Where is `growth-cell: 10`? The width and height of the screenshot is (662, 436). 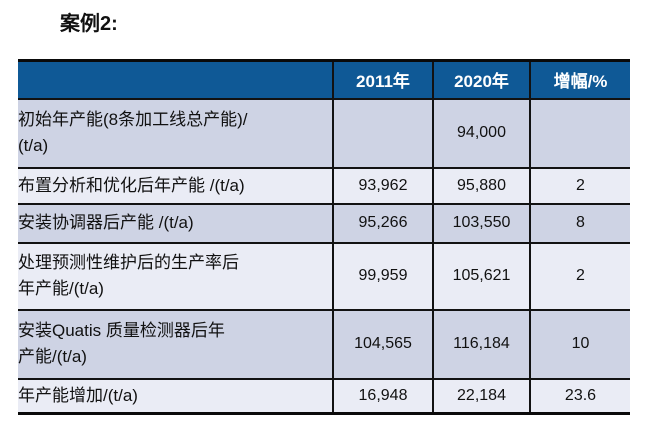 growth-cell: 10 is located at coordinates (579, 344).